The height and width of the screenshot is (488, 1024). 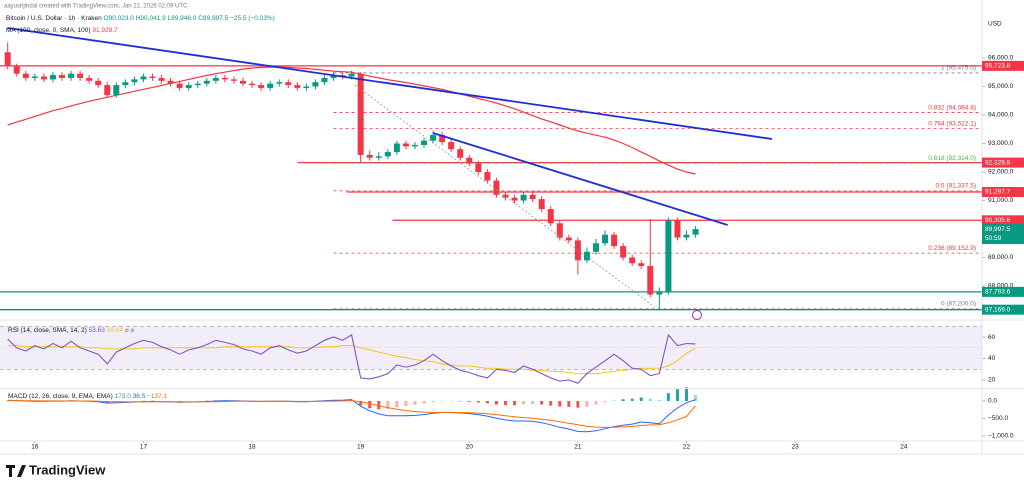 I want to click on macd-hist-value: 173.0, so click(x=123, y=396).